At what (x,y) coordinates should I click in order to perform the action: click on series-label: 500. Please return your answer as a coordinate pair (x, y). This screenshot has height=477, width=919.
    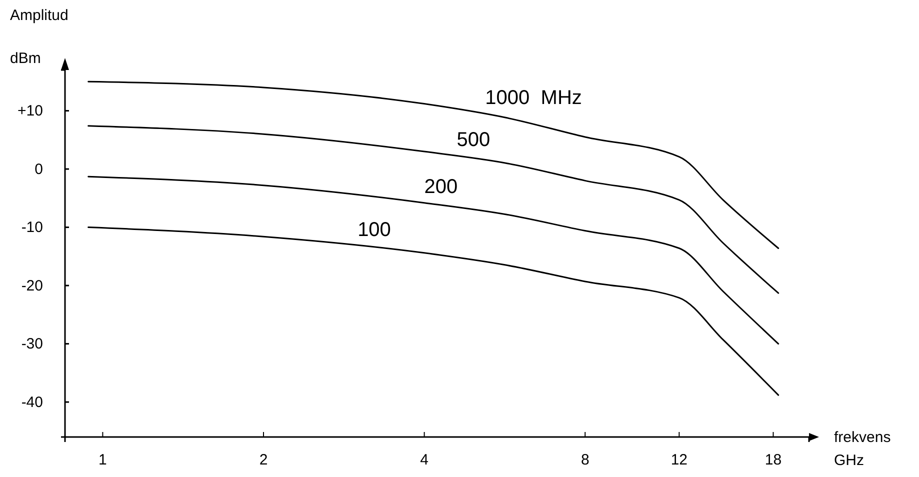
    Looking at the image, I should click on (473, 140).